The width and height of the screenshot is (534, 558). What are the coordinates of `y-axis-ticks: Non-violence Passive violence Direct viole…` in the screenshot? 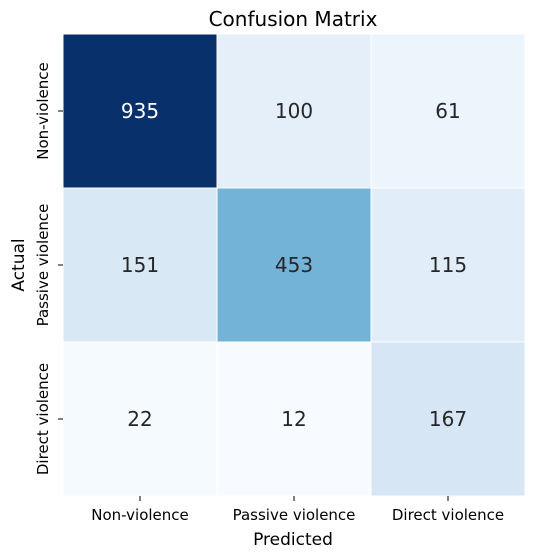 It's located at (48, 268).